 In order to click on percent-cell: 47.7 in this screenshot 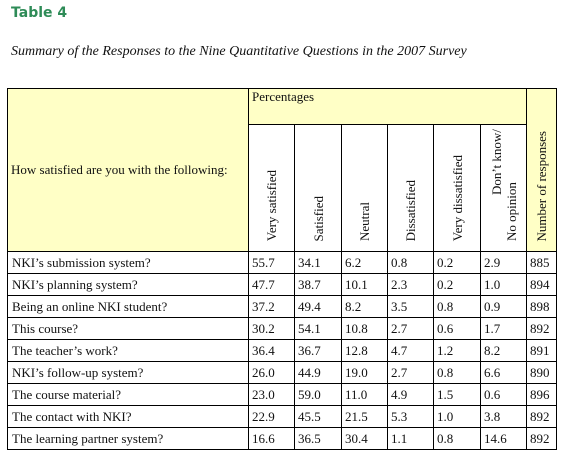, I will do `click(271, 284)`.